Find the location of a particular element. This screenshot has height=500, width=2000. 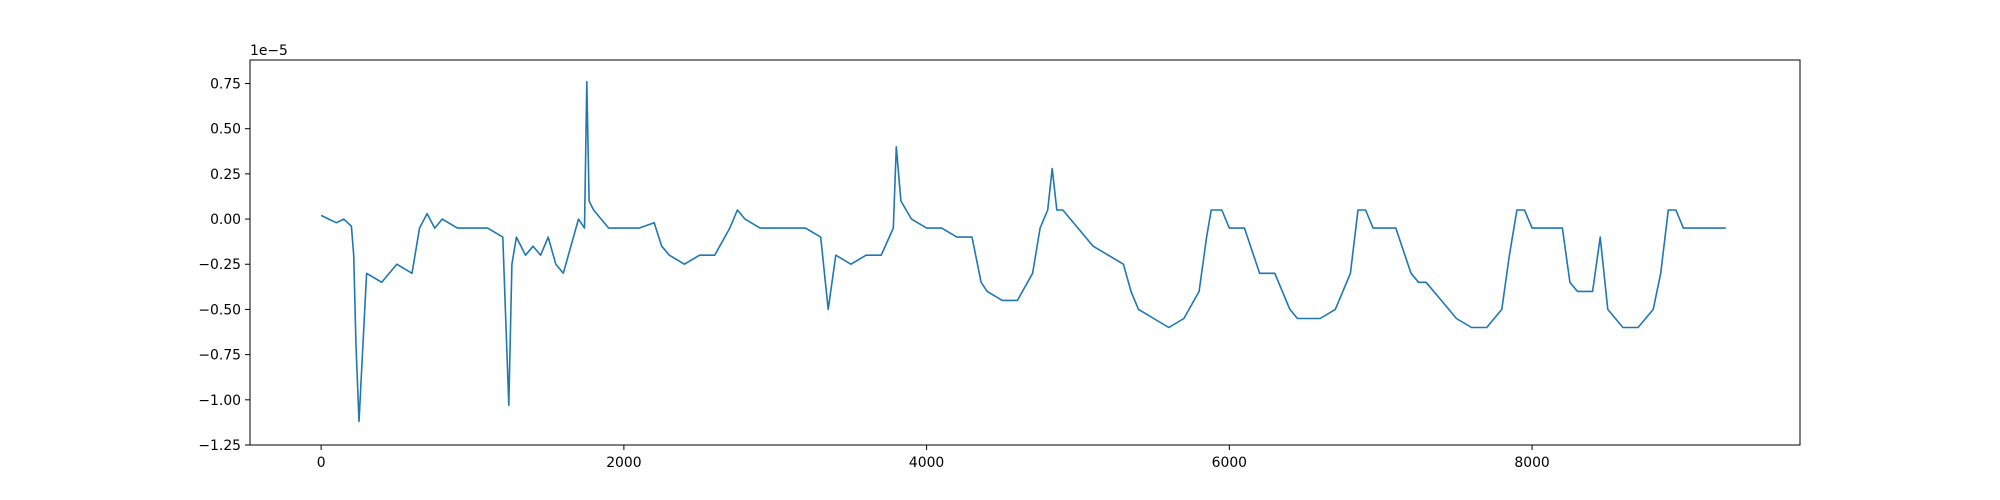

y-tick-label: −0.75 is located at coordinates (219, 356).